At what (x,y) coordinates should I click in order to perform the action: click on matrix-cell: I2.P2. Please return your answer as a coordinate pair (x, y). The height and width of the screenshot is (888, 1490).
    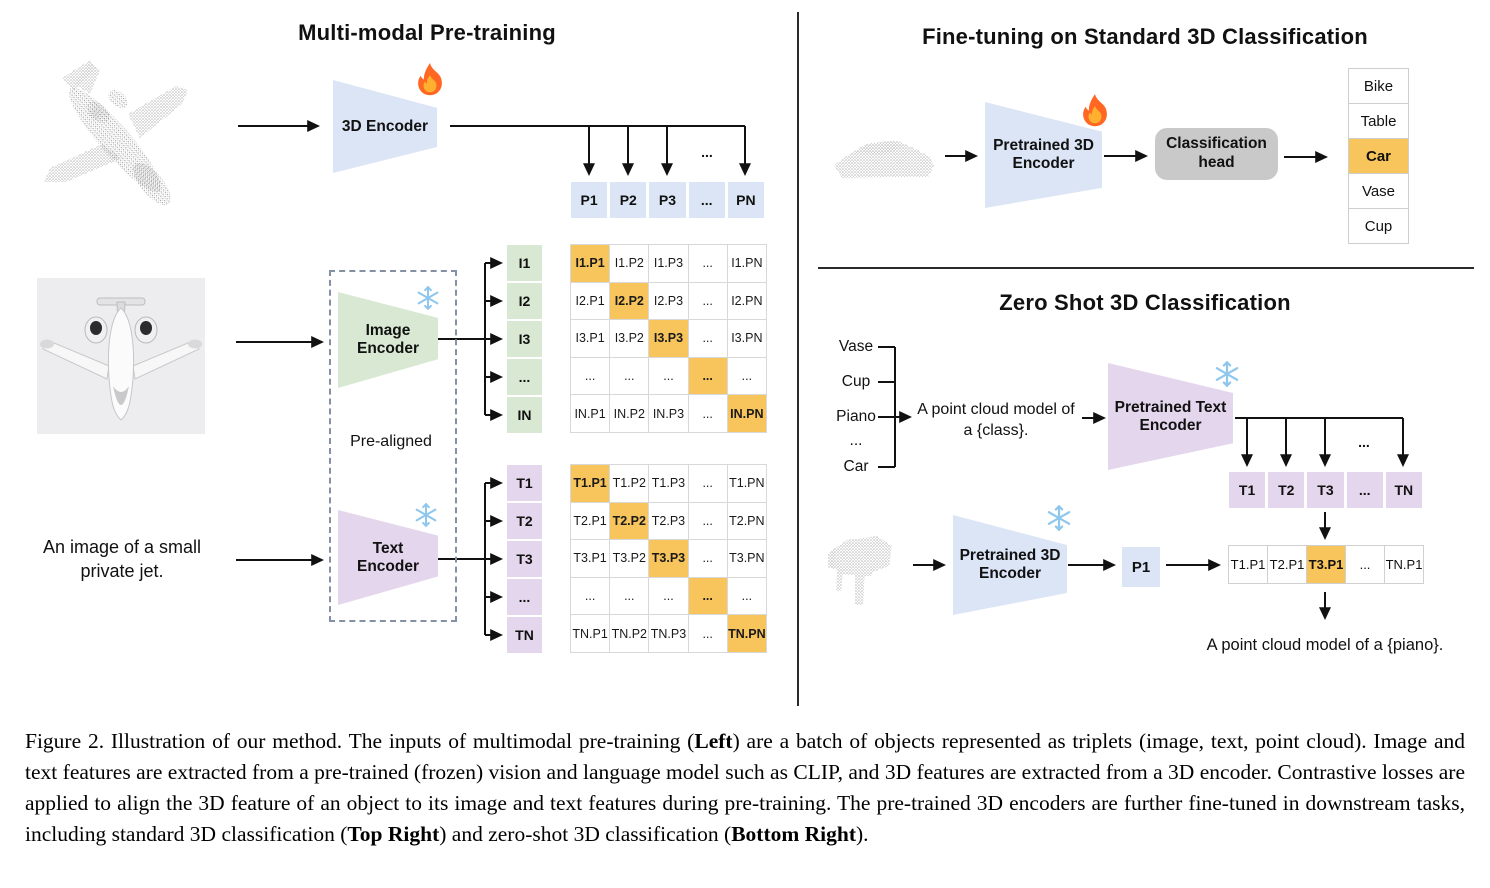
    Looking at the image, I should click on (630, 301).